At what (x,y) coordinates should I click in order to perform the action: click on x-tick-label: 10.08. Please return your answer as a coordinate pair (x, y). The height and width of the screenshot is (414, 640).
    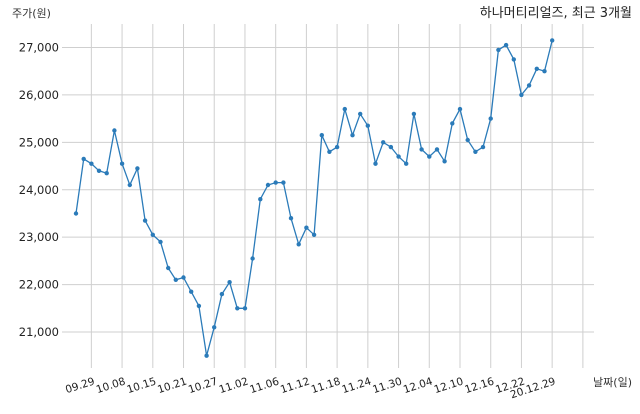
    Looking at the image, I should click on (111, 385).